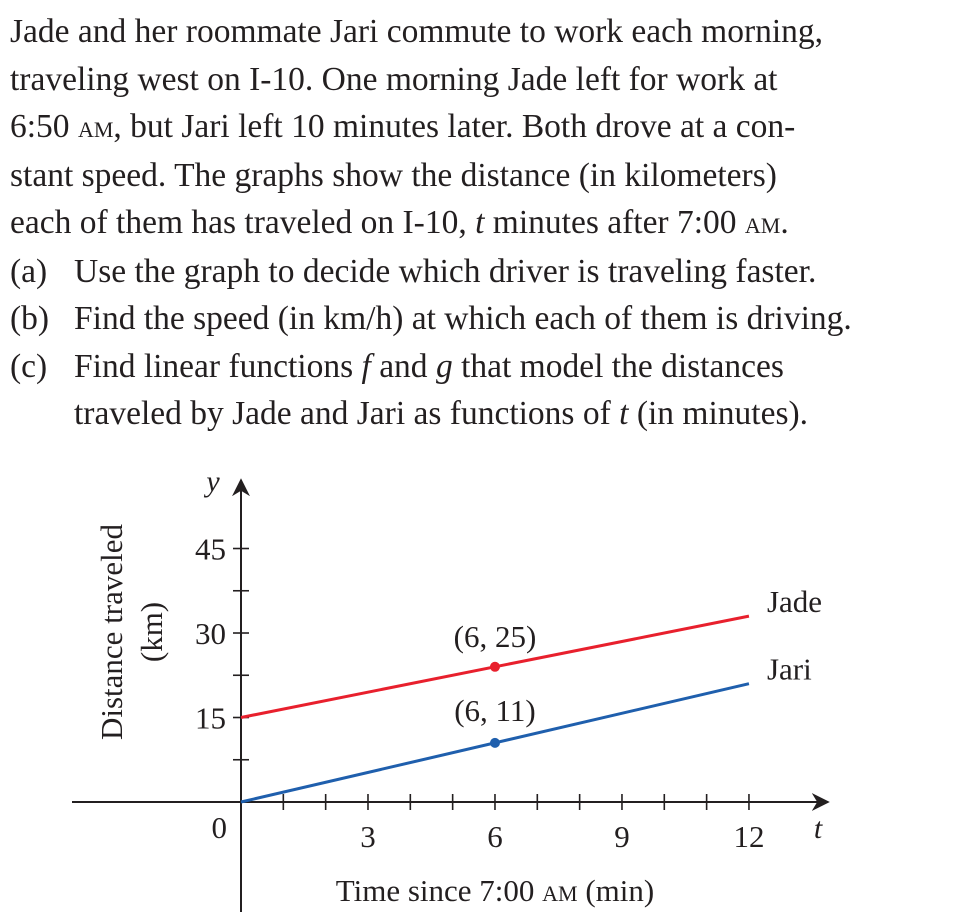 This screenshot has height=917, width=963. Describe the element at coordinates (30, 318) in the screenshot. I see `part-label-b: (b)` at that location.